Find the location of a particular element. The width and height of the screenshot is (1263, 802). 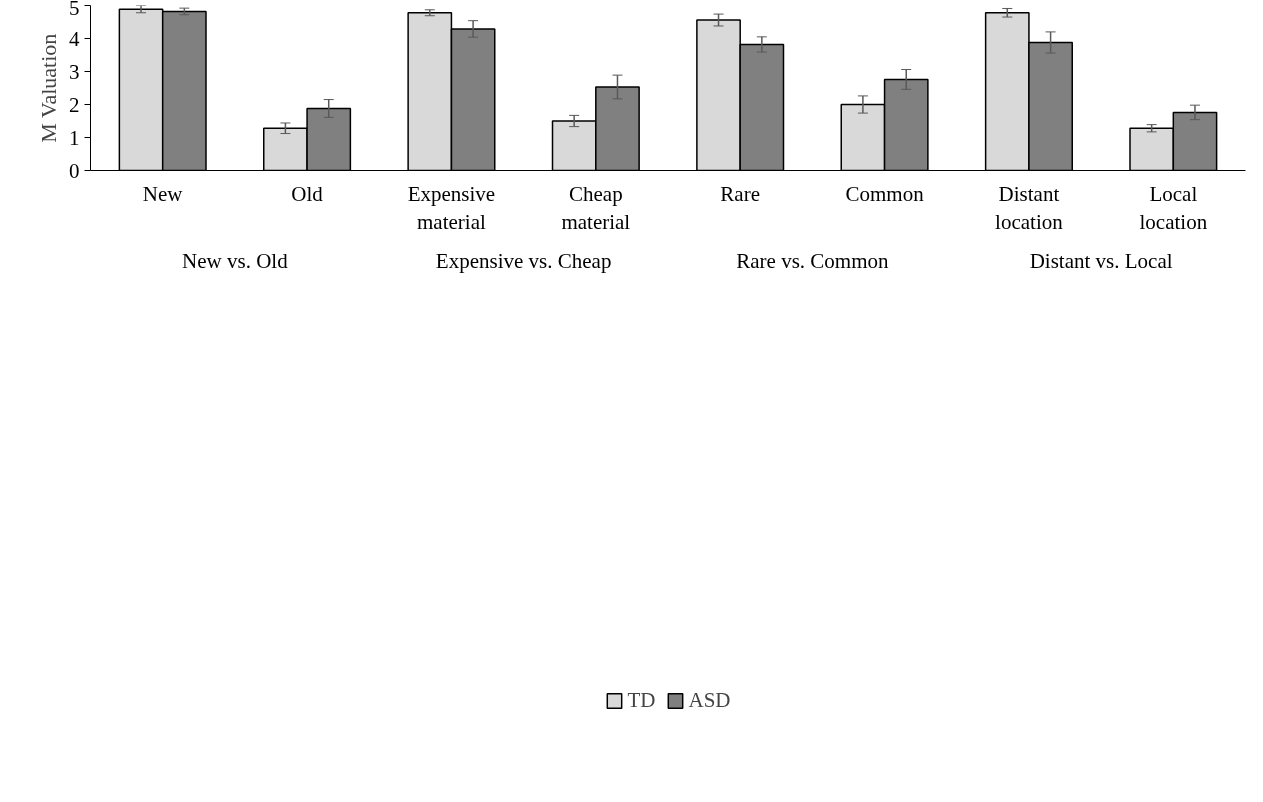

x-tick-label: Old is located at coordinates (307, 193).